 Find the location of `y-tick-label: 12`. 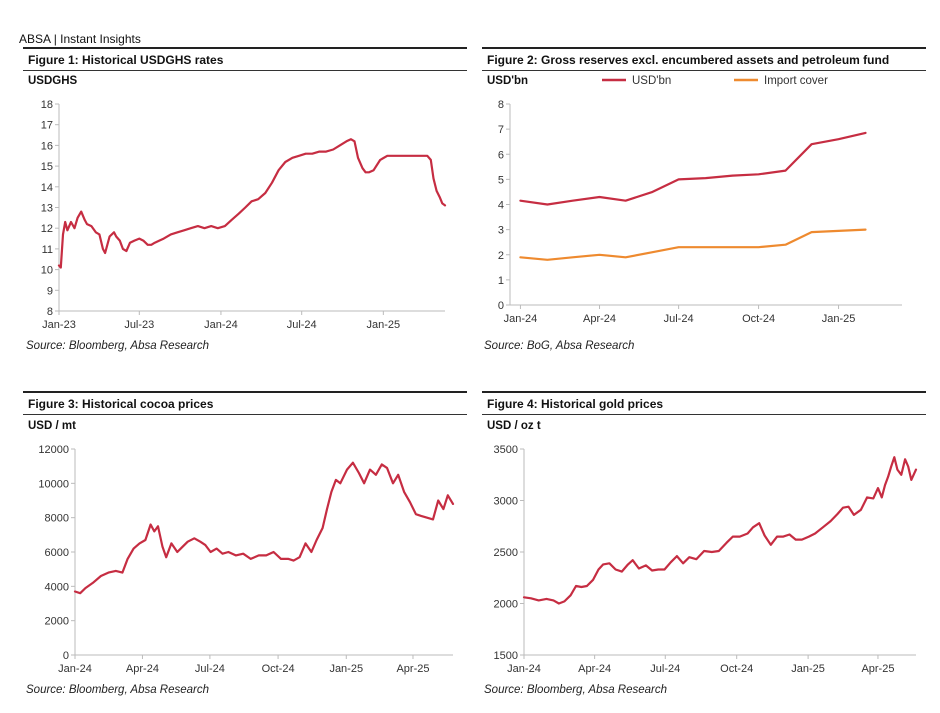

y-tick-label: 12 is located at coordinates (47, 229).